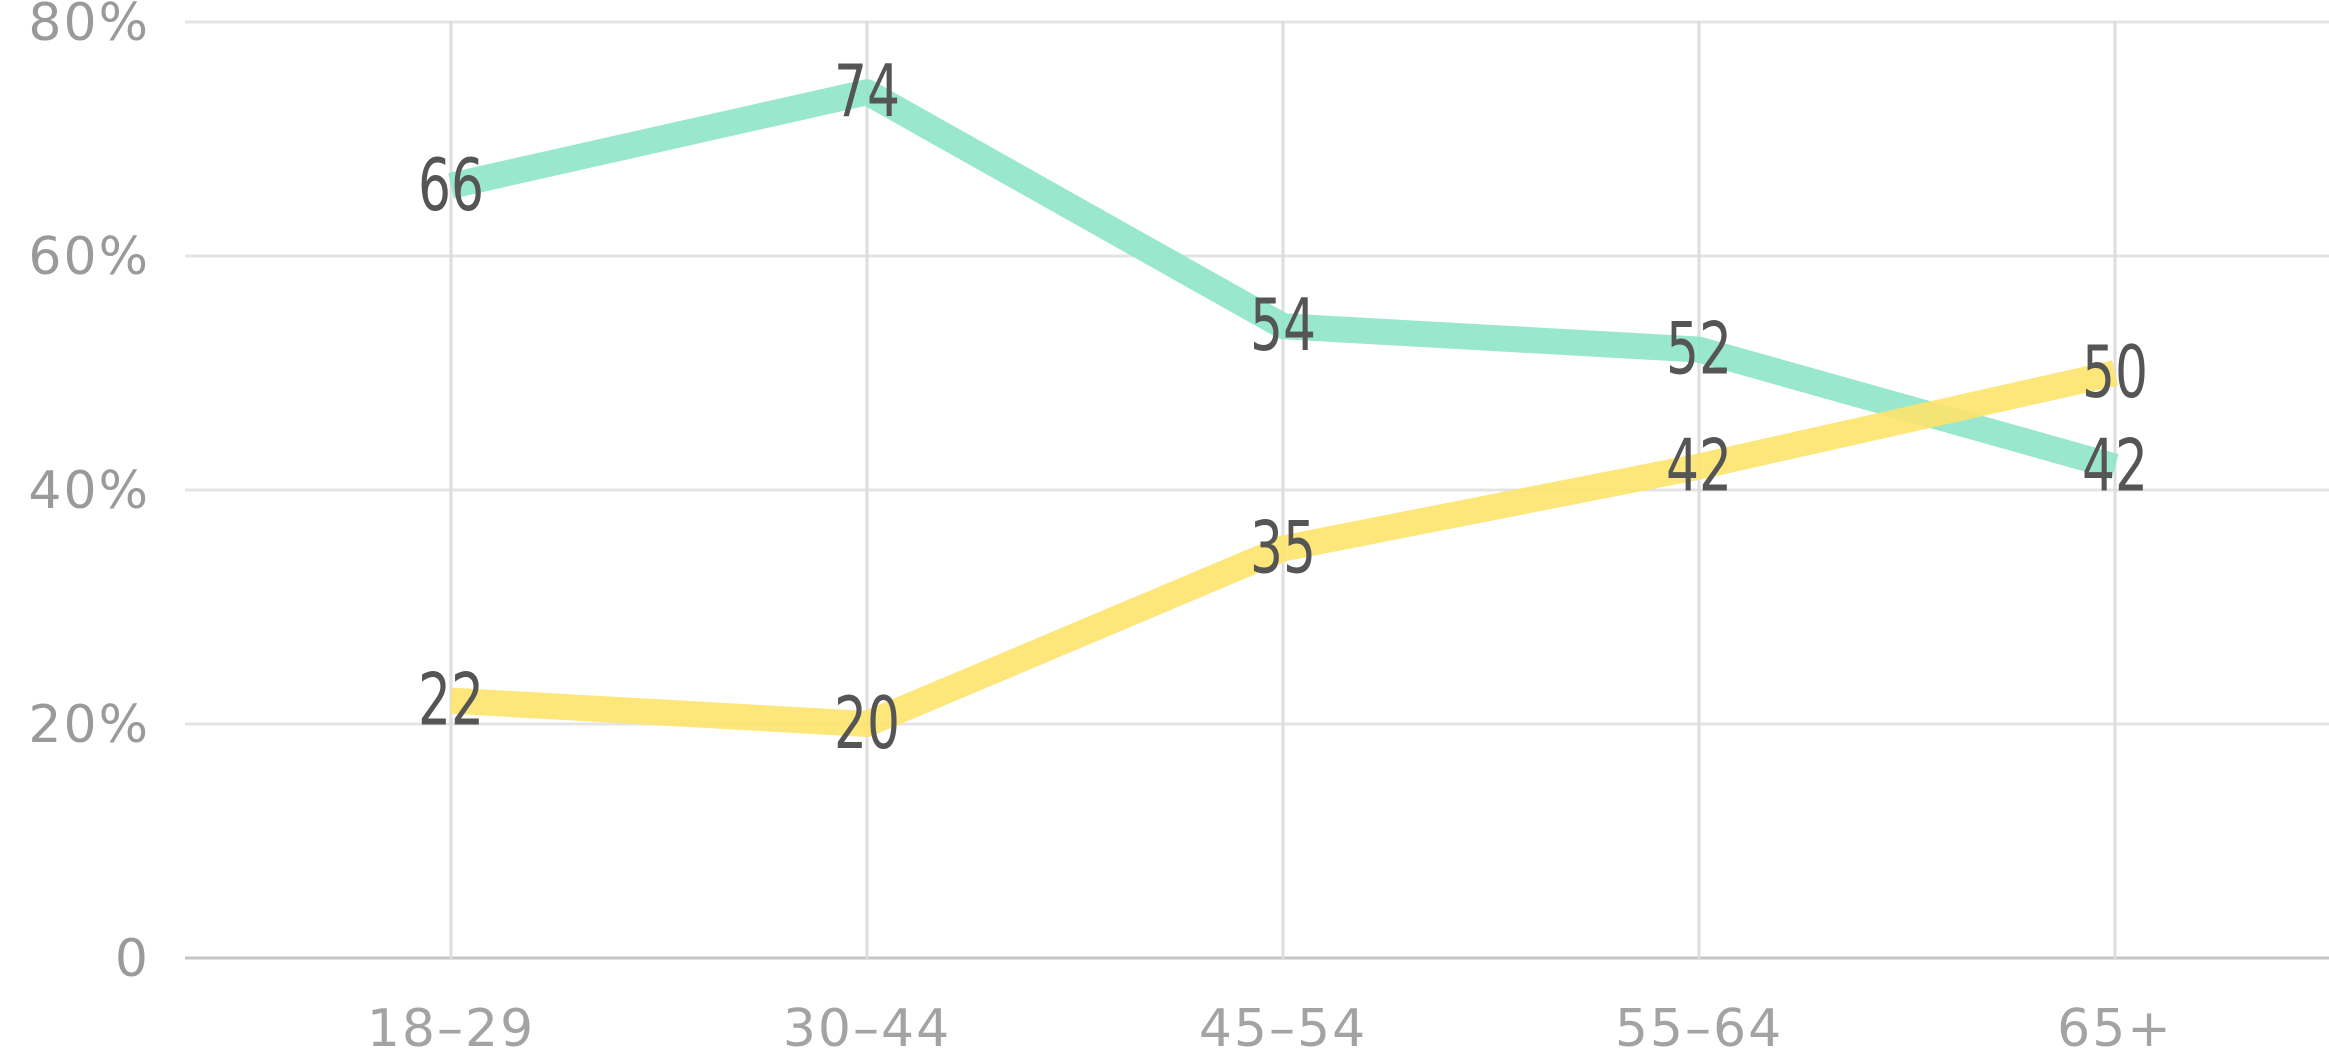 This screenshot has width=2329, height=1057. What do you see at coordinates (1283, 325) in the screenshot?
I see `data-label: 54` at bounding box center [1283, 325].